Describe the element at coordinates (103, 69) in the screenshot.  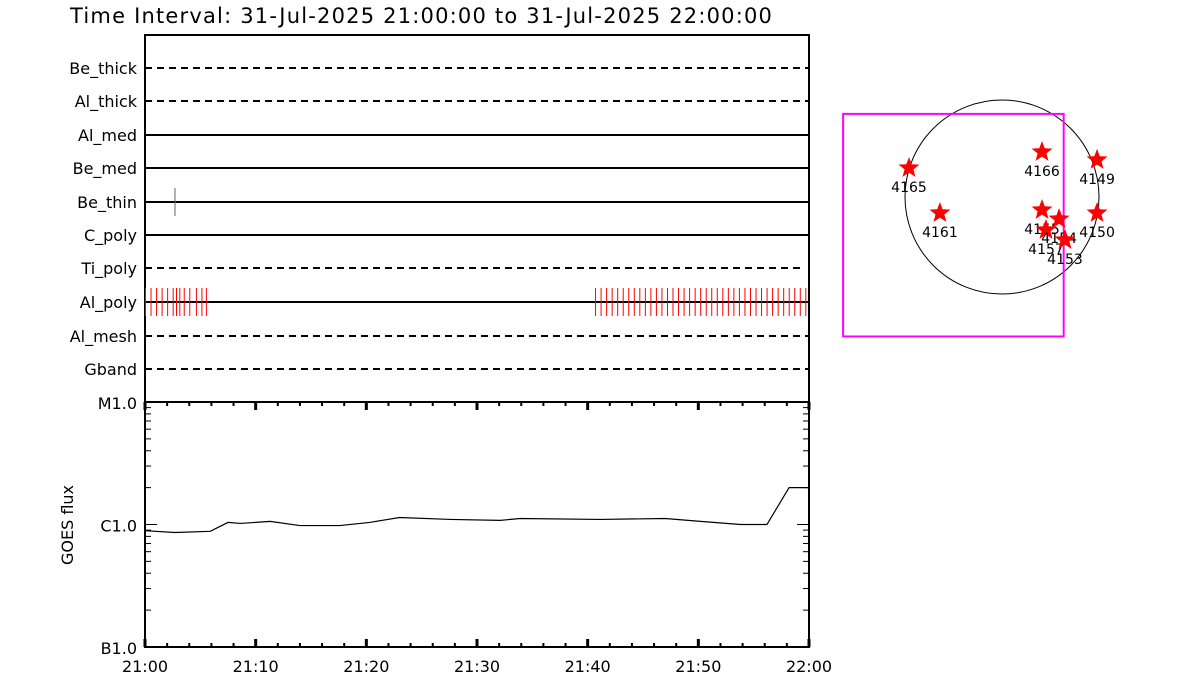
I see `row-label-be_thick: Be_thick` at that location.